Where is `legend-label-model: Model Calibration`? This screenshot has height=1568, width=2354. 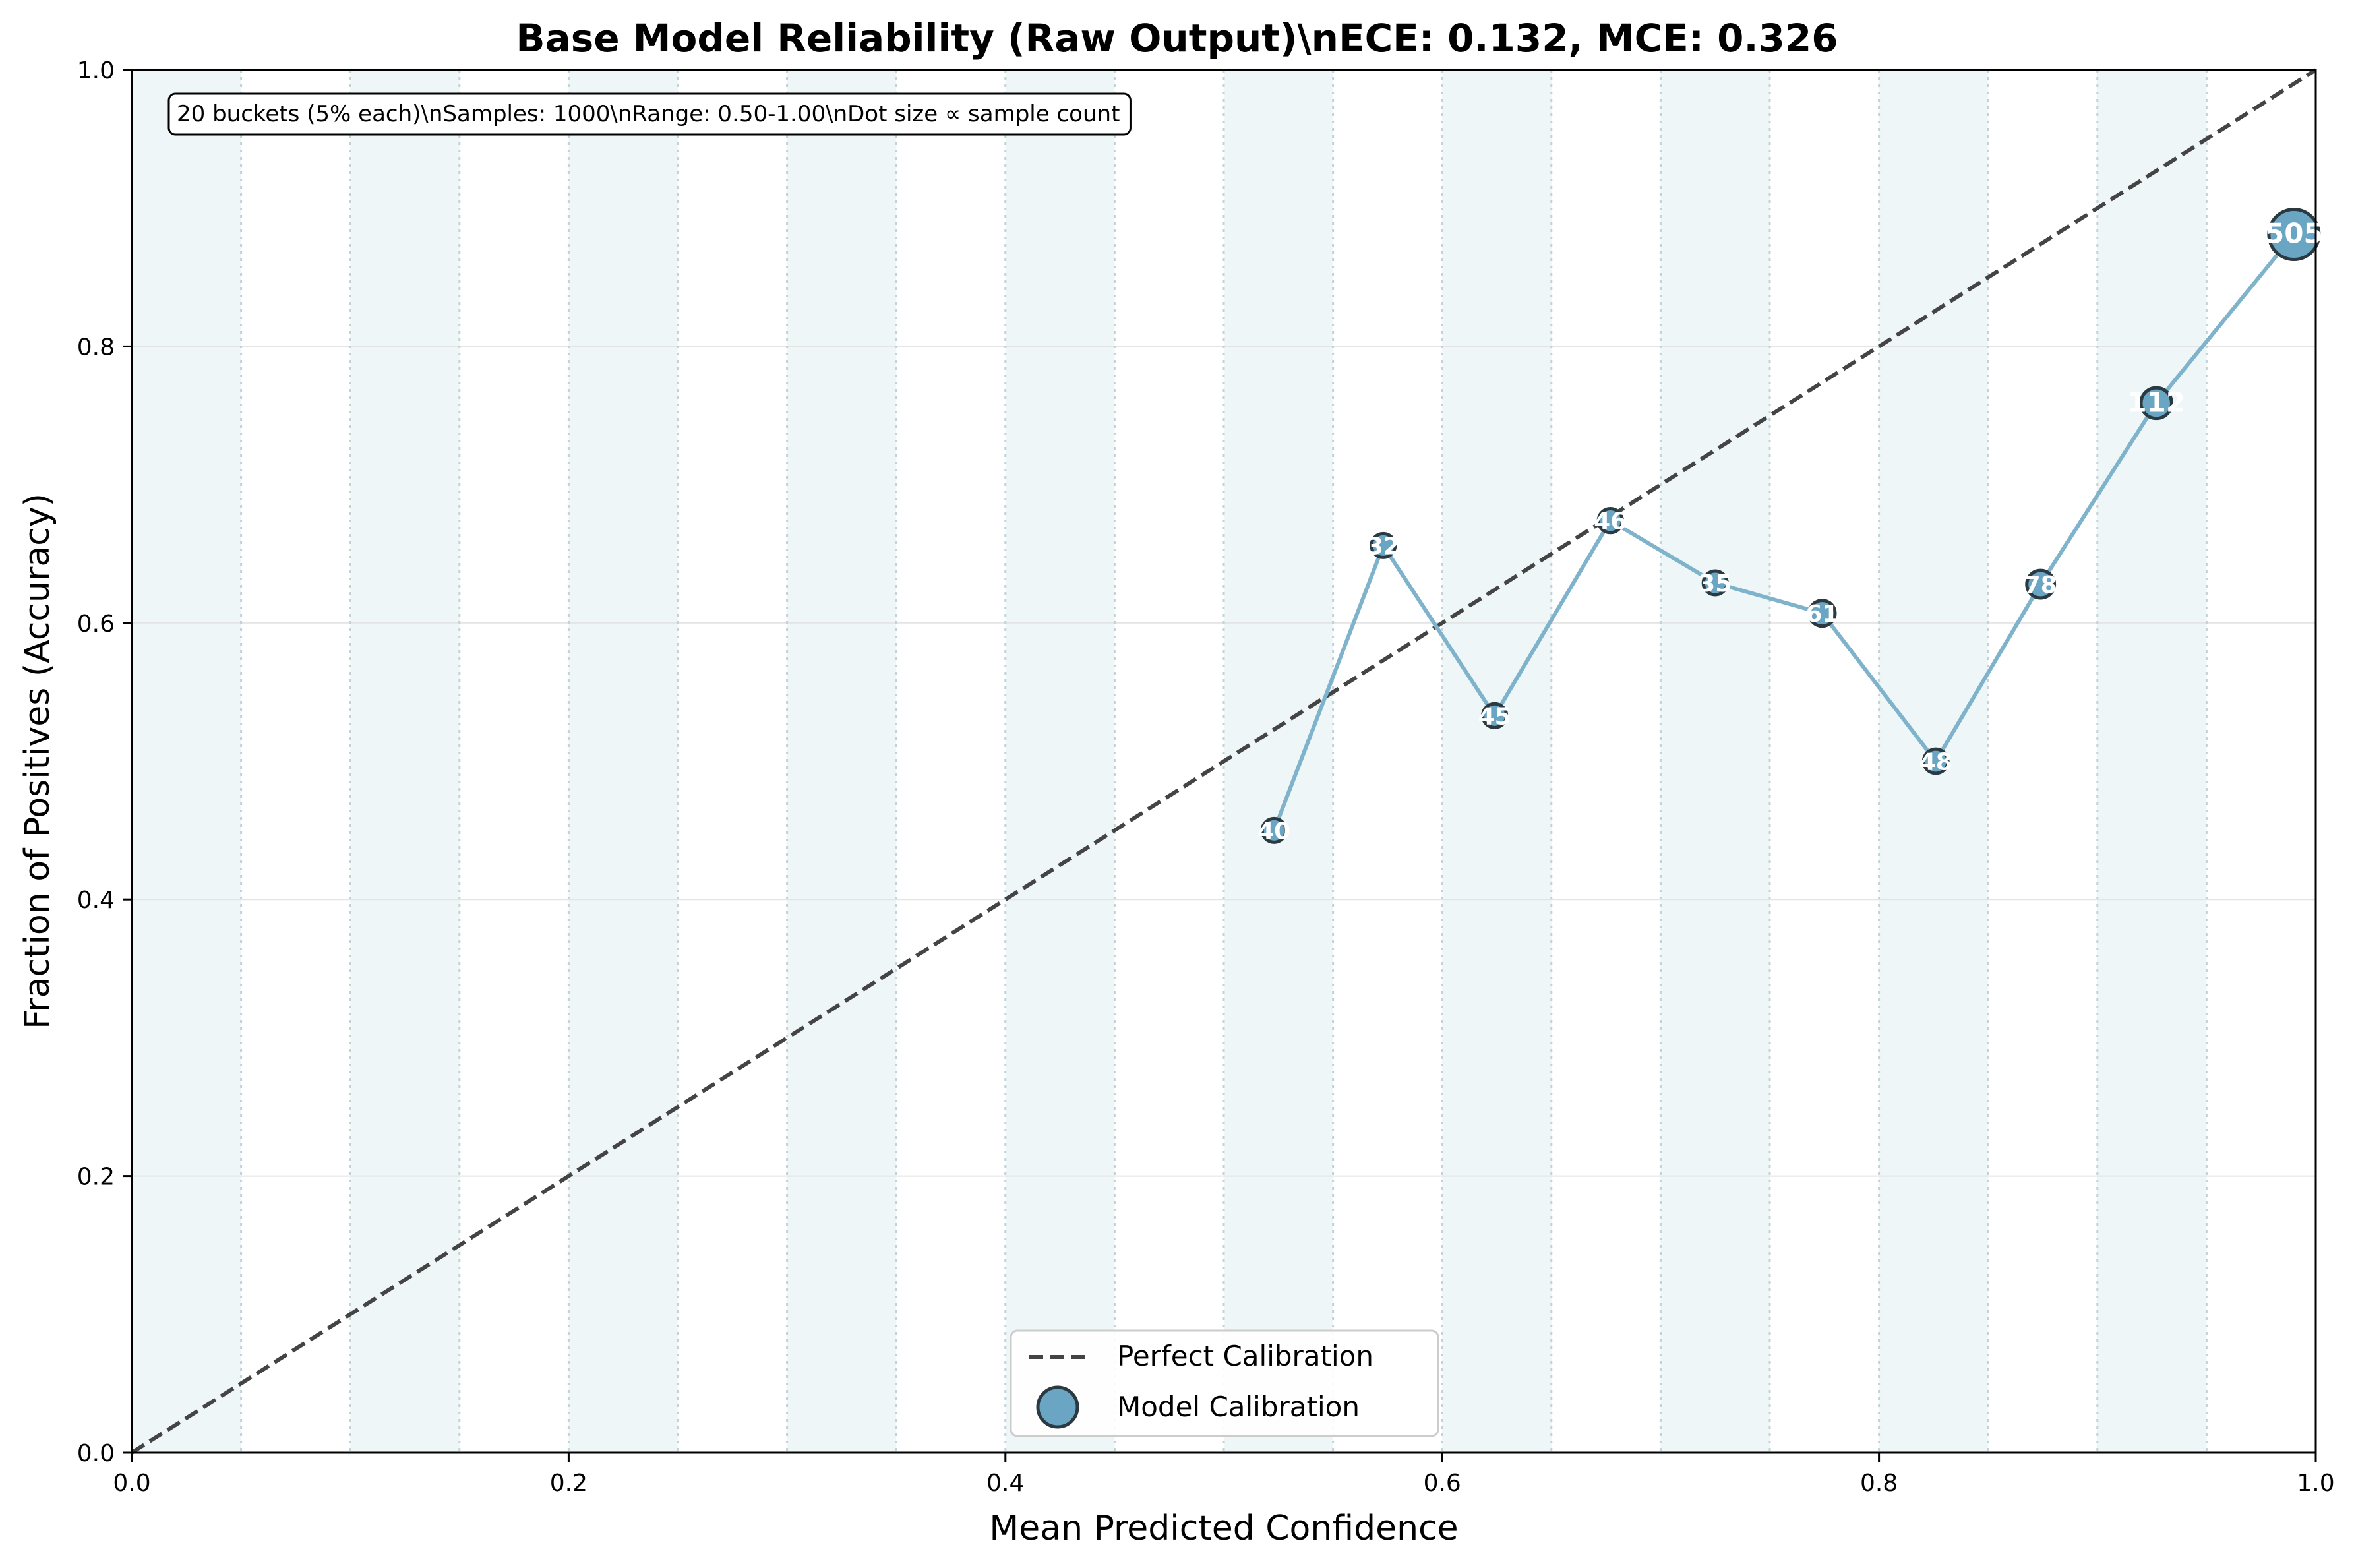 legend-label-model: Model Calibration is located at coordinates (1238, 1407).